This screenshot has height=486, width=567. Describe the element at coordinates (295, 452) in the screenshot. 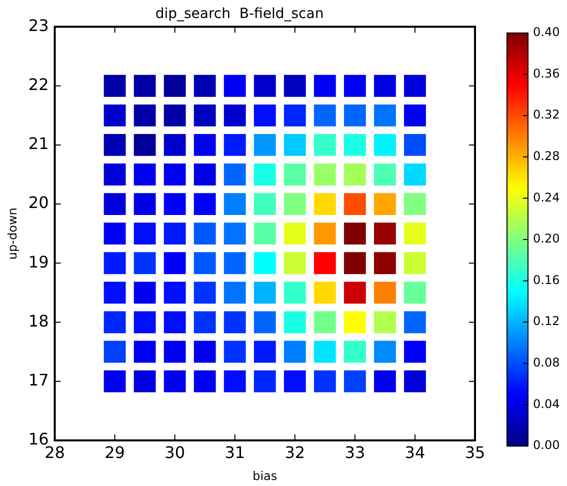

I see `x-tick-label: 32` at that location.